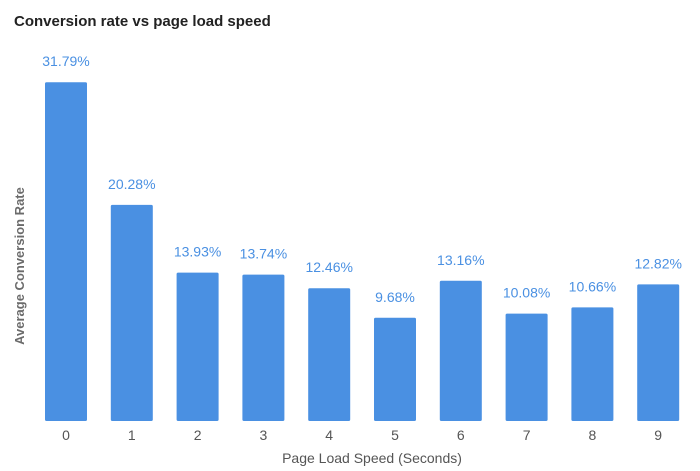 This screenshot has width=700, height=471. Describe the element at coordinates (132, 435) in the screenshot. I see `x-tick-label-1: 1` at that location.